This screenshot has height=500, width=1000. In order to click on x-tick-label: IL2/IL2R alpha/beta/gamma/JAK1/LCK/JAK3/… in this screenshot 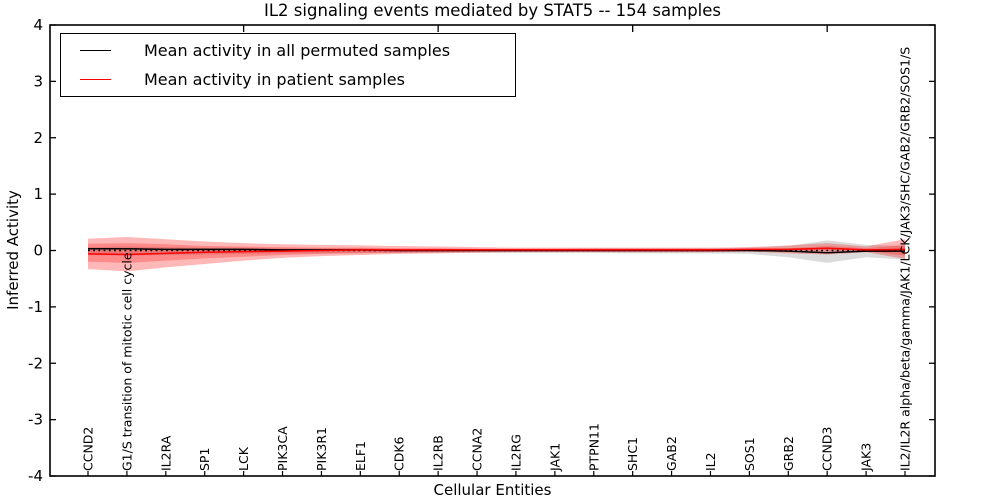, I will do `click(905, 259)`.